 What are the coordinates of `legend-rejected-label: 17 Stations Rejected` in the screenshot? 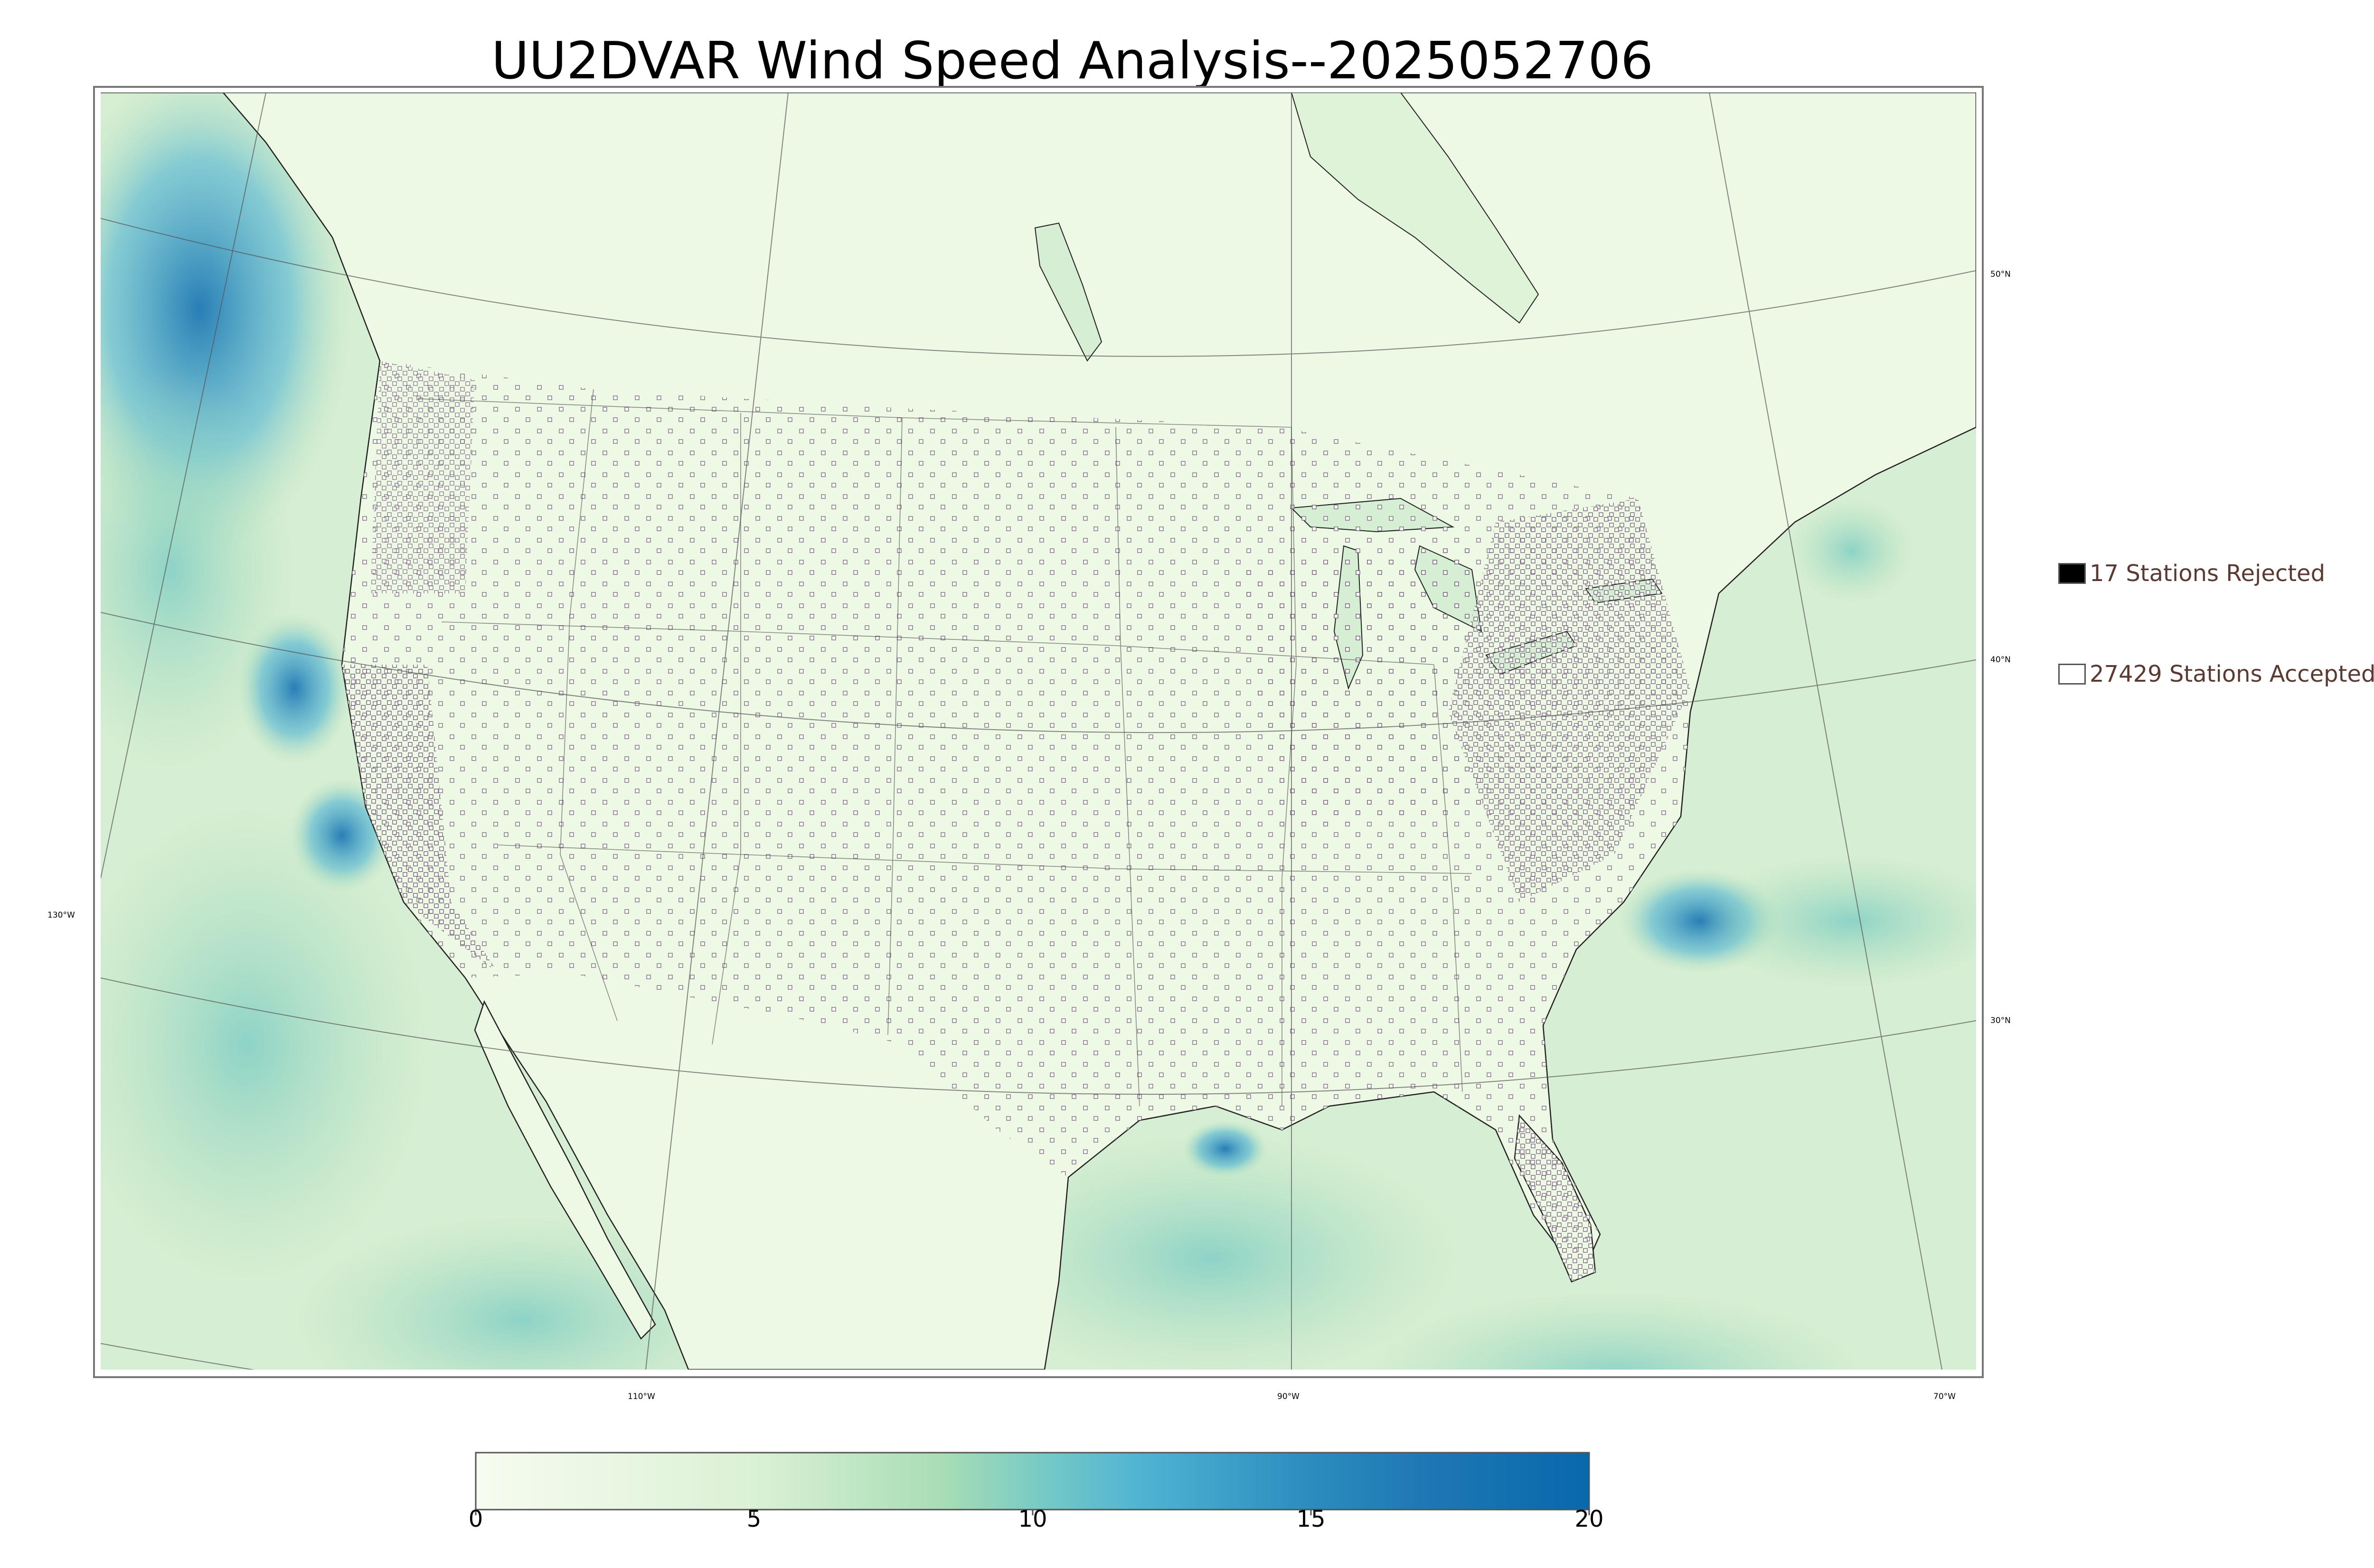 It's located at (2208, 573).